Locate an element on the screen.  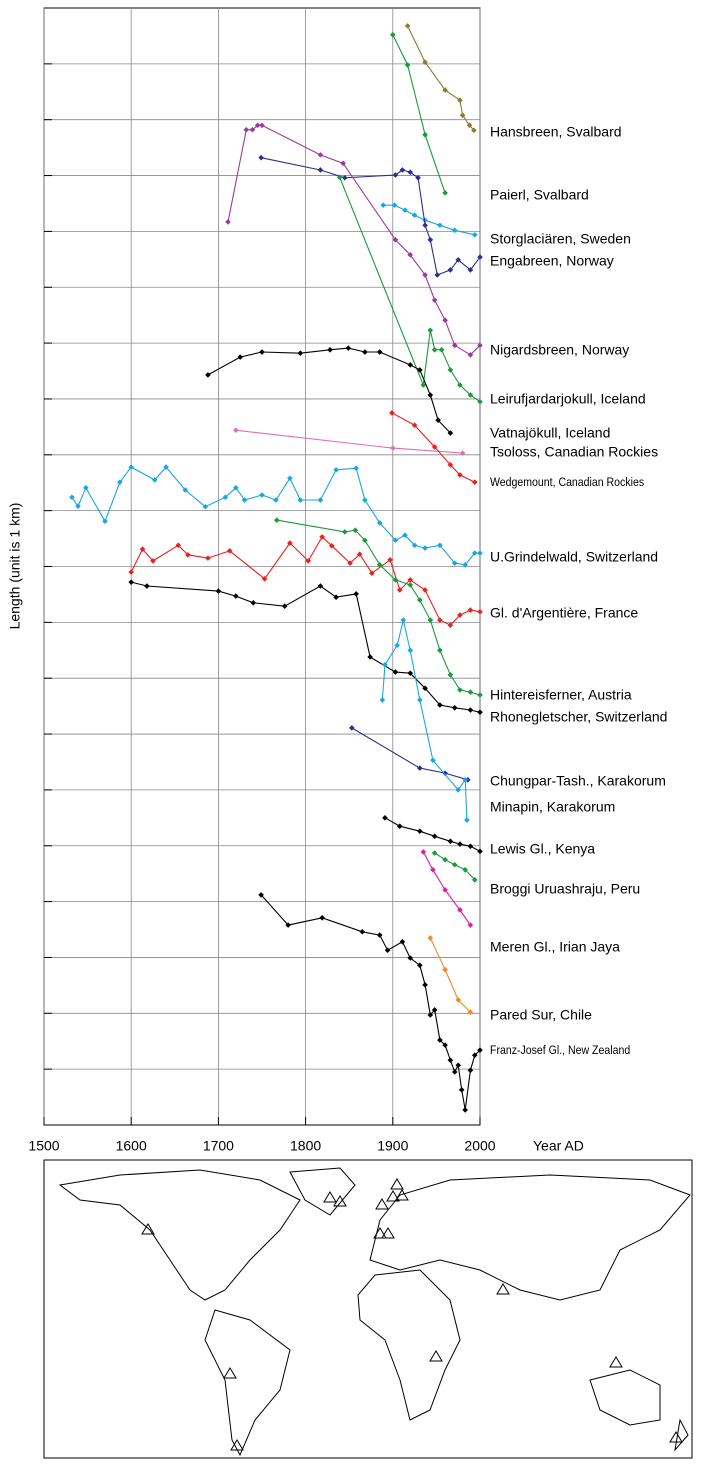
greenland is located at coordinates (322, 1191).